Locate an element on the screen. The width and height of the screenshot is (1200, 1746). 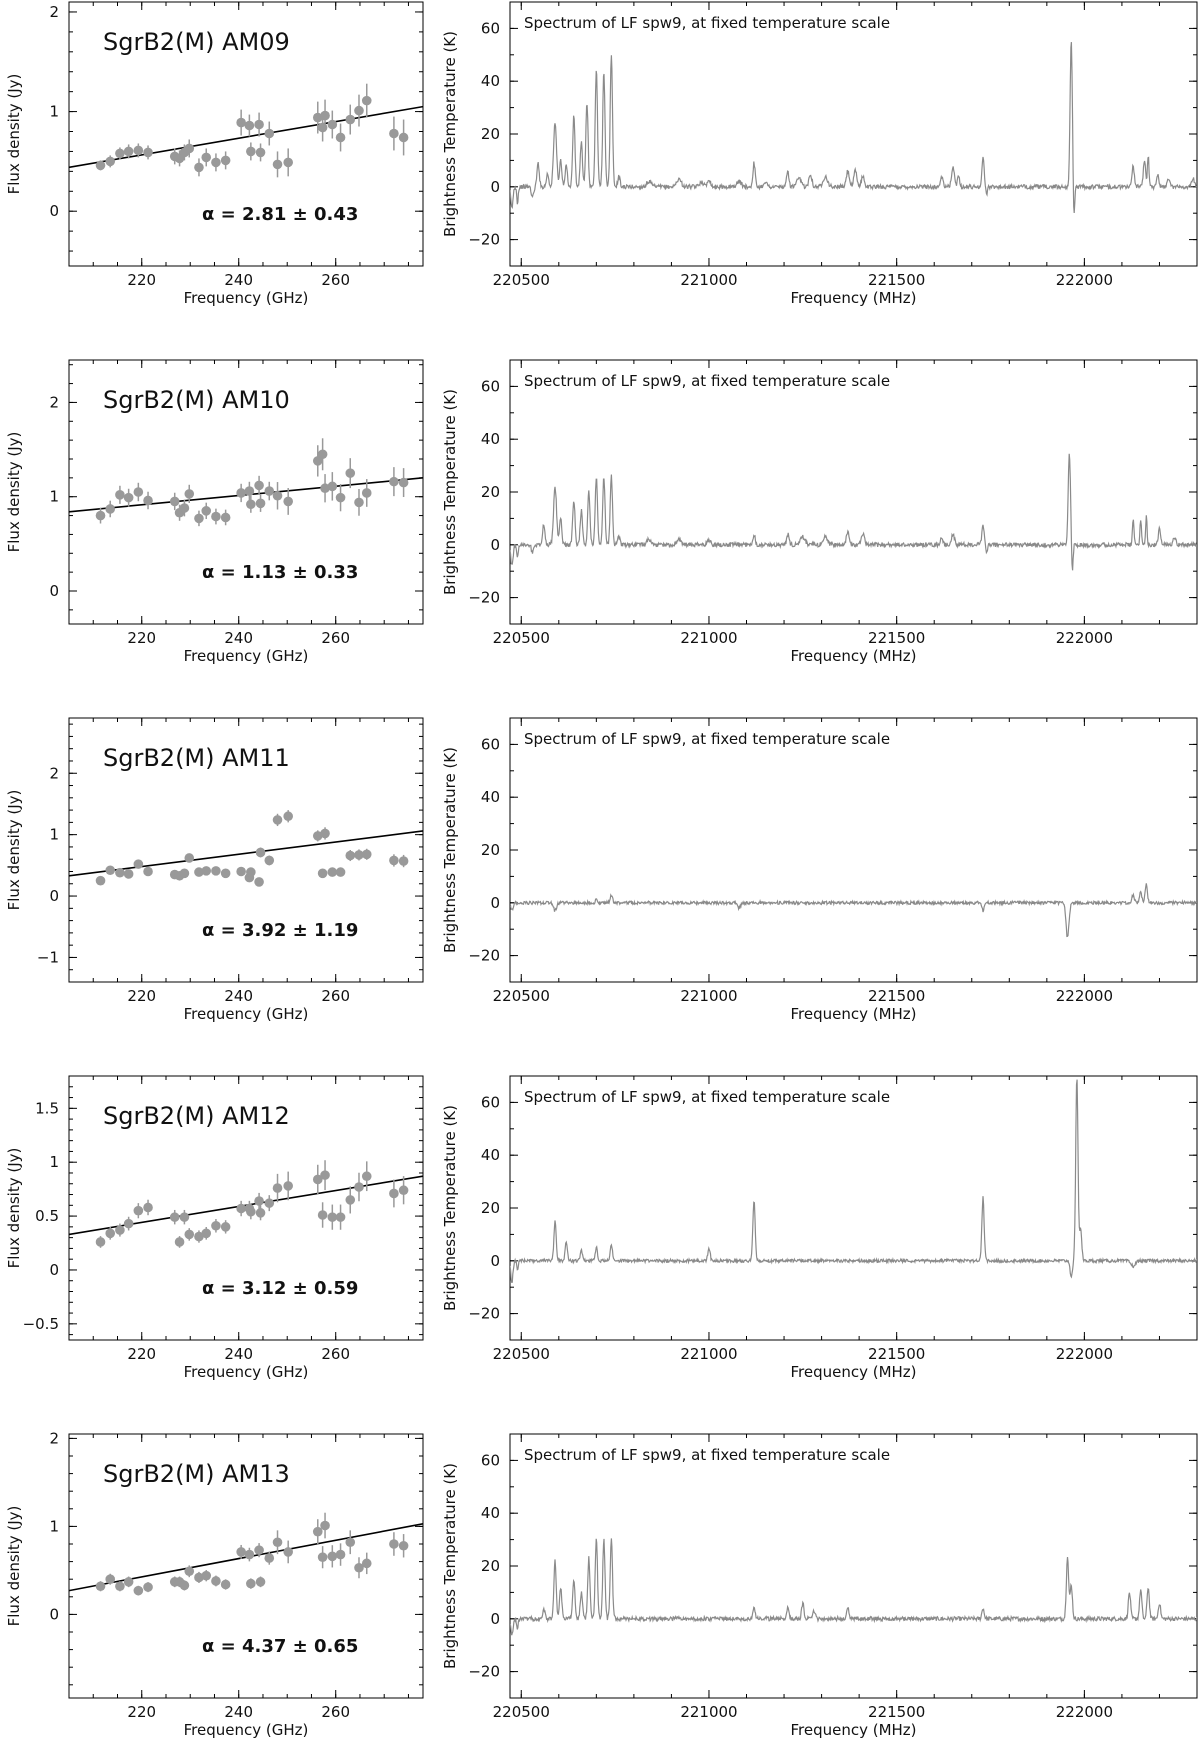
y-tick-label: 60 is located at coordinates (490, 28).